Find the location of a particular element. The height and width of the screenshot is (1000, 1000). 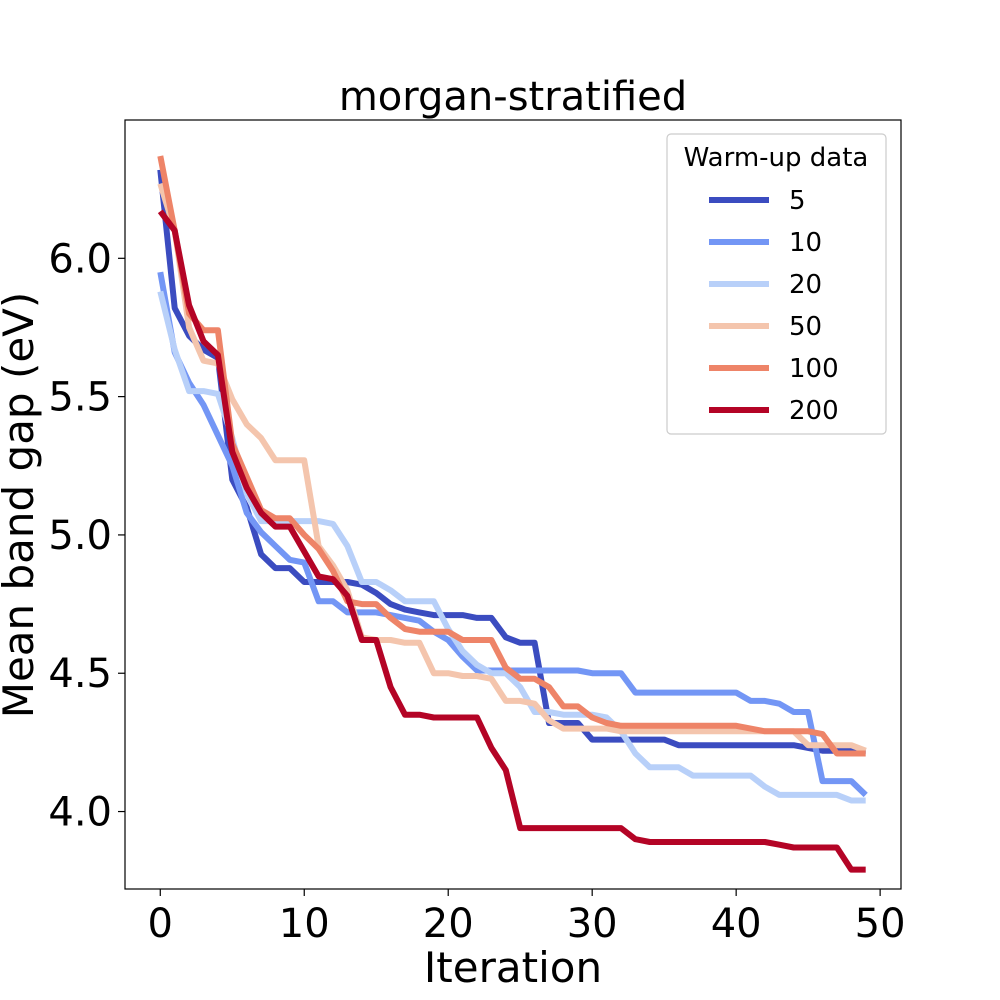

legend-label-10: 10 is located at coordinates (805, 243).